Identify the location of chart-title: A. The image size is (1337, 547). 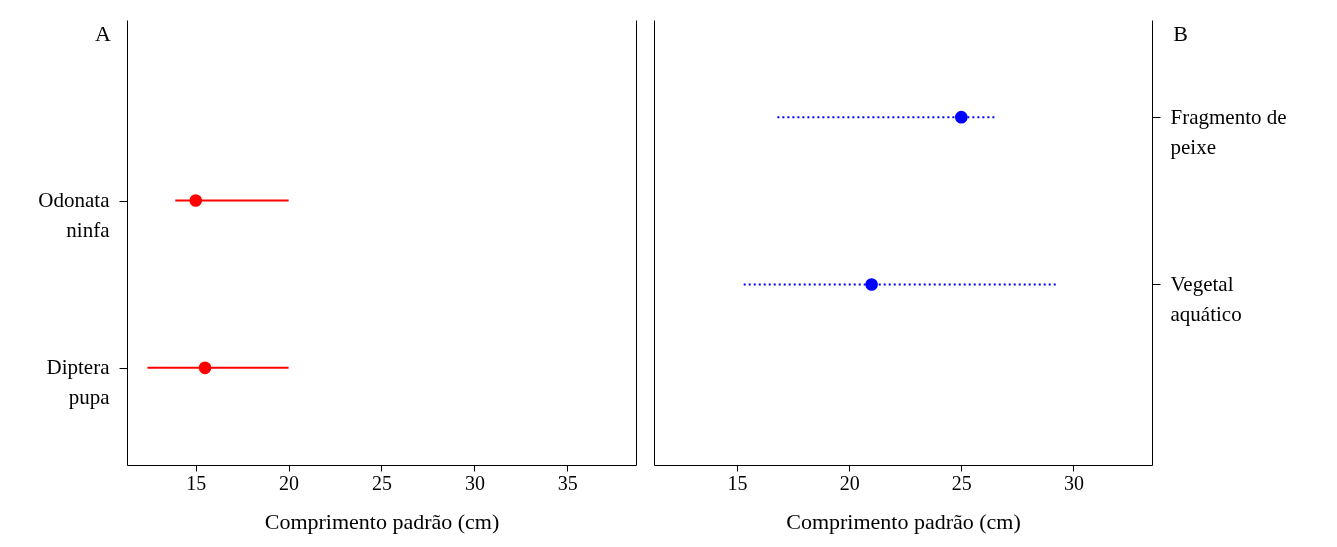
(103, 33).